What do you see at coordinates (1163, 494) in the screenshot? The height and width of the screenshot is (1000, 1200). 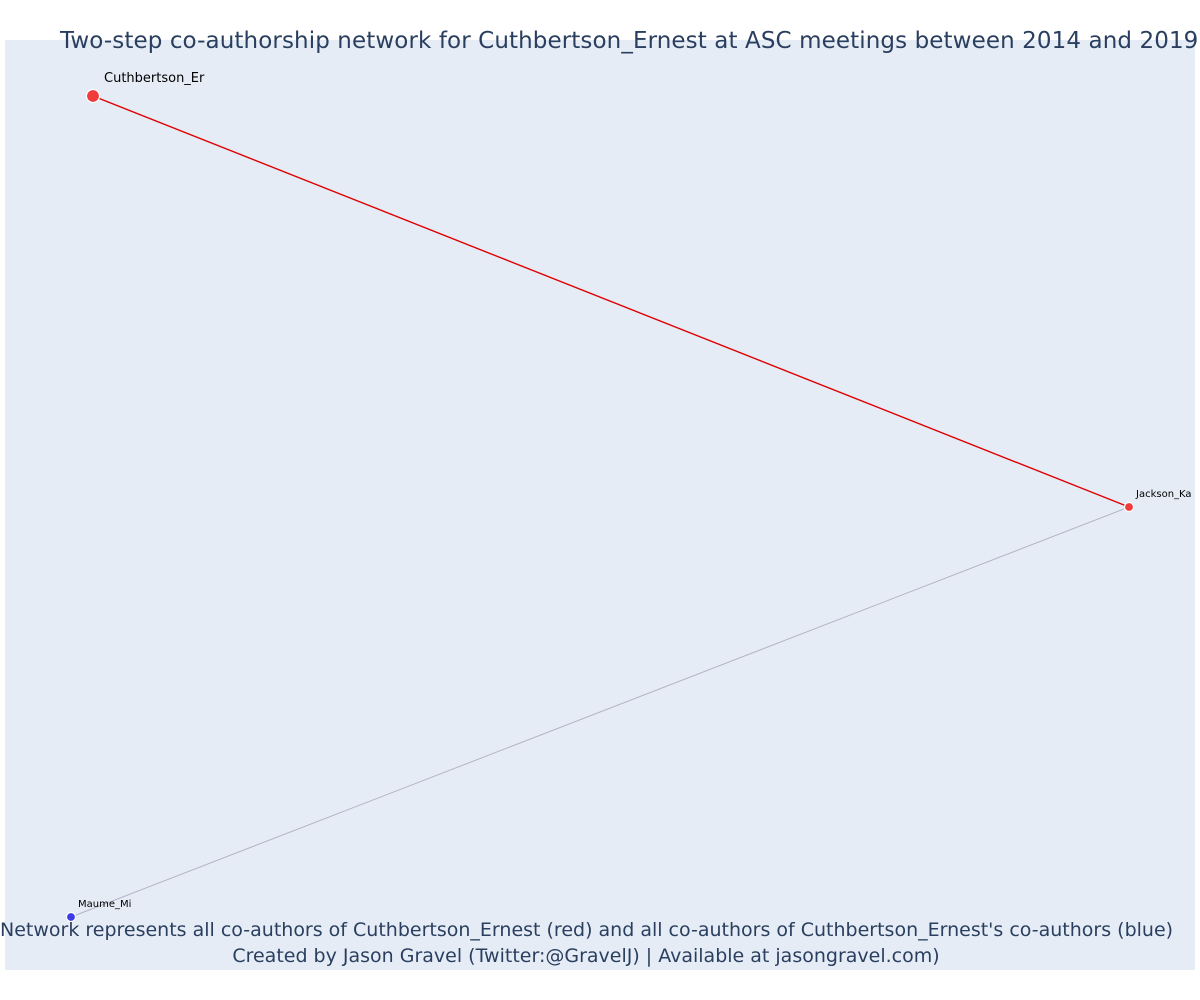 I see `node-label-jackson: Jackson_Ka` at bounding box center [1163, 494].